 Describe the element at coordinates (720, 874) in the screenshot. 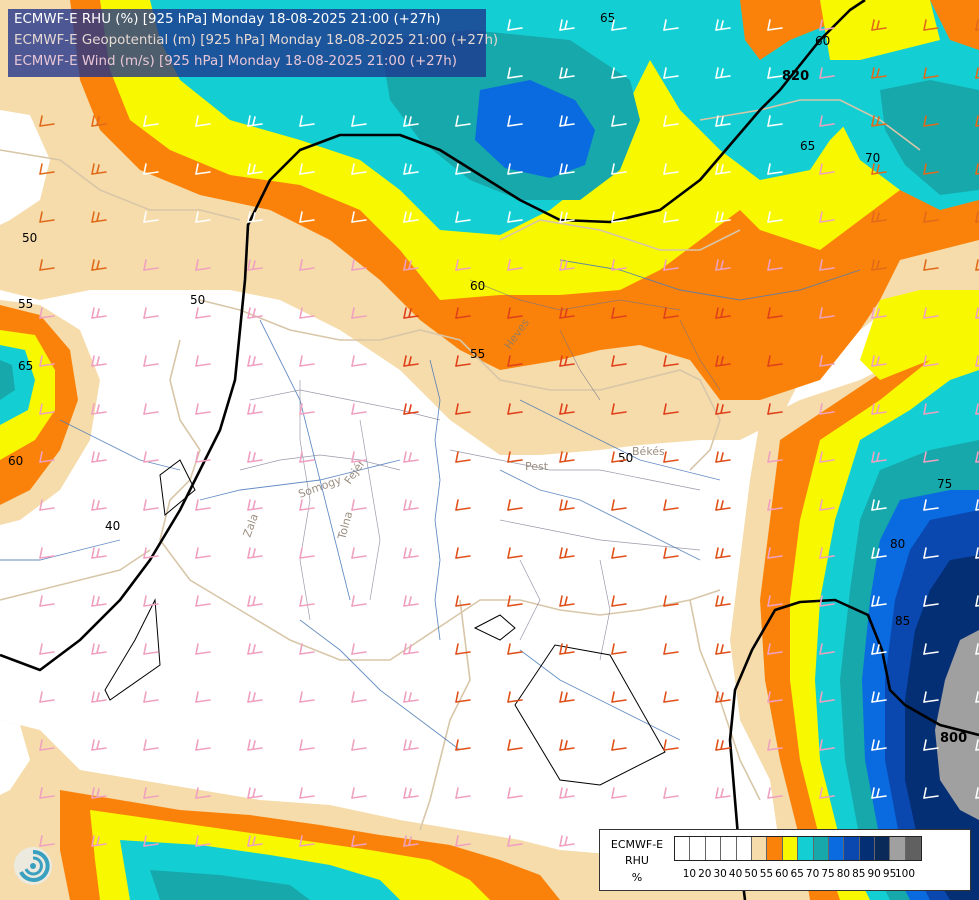

I see `legend-tick-label: 30` at that location.